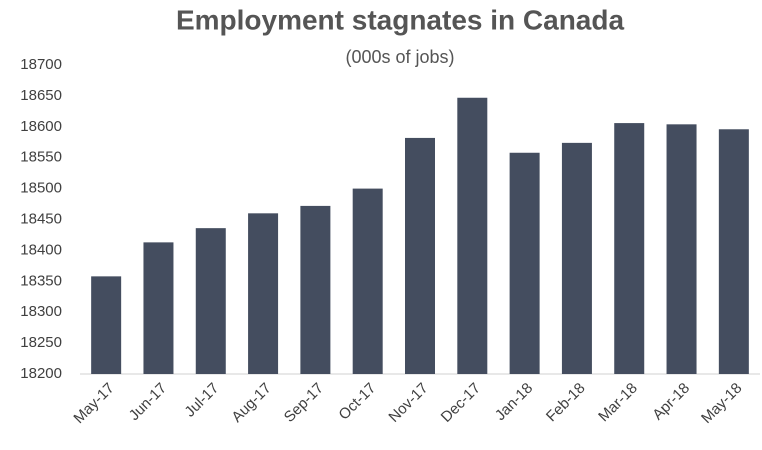  Describe the element at coordinates (400, 19) in the screenshot. I see `chart-title: Employment stagnates in Canada` at that location.